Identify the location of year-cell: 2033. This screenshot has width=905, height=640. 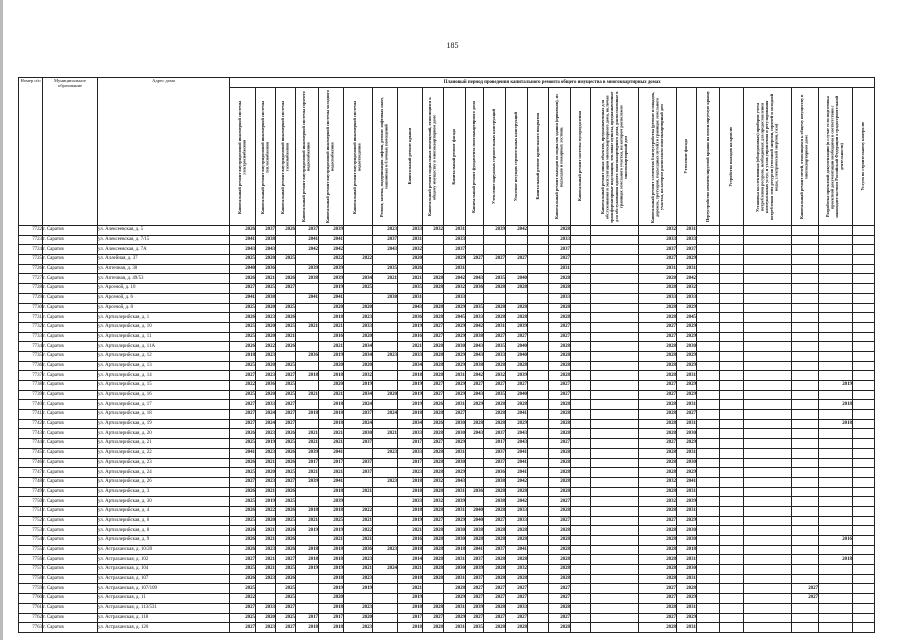
(410, 356).